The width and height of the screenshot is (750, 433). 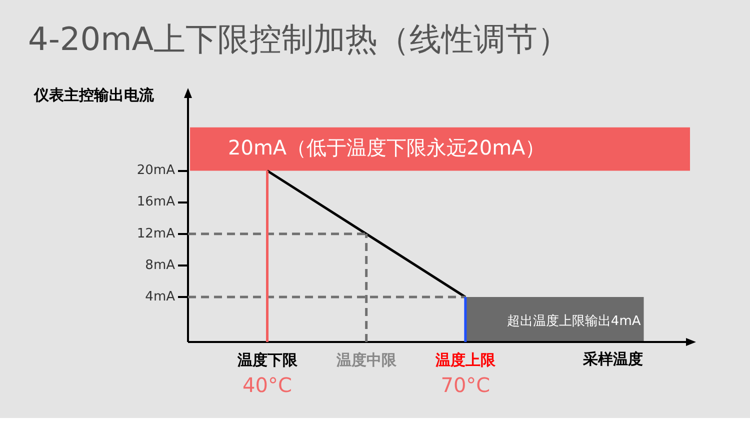 What do you see at coordinates (299, 39) in the screenshot?
I see `chart-title: 4-20mA上下限控制加热（线性调节）` at bounding box center [299, 39].